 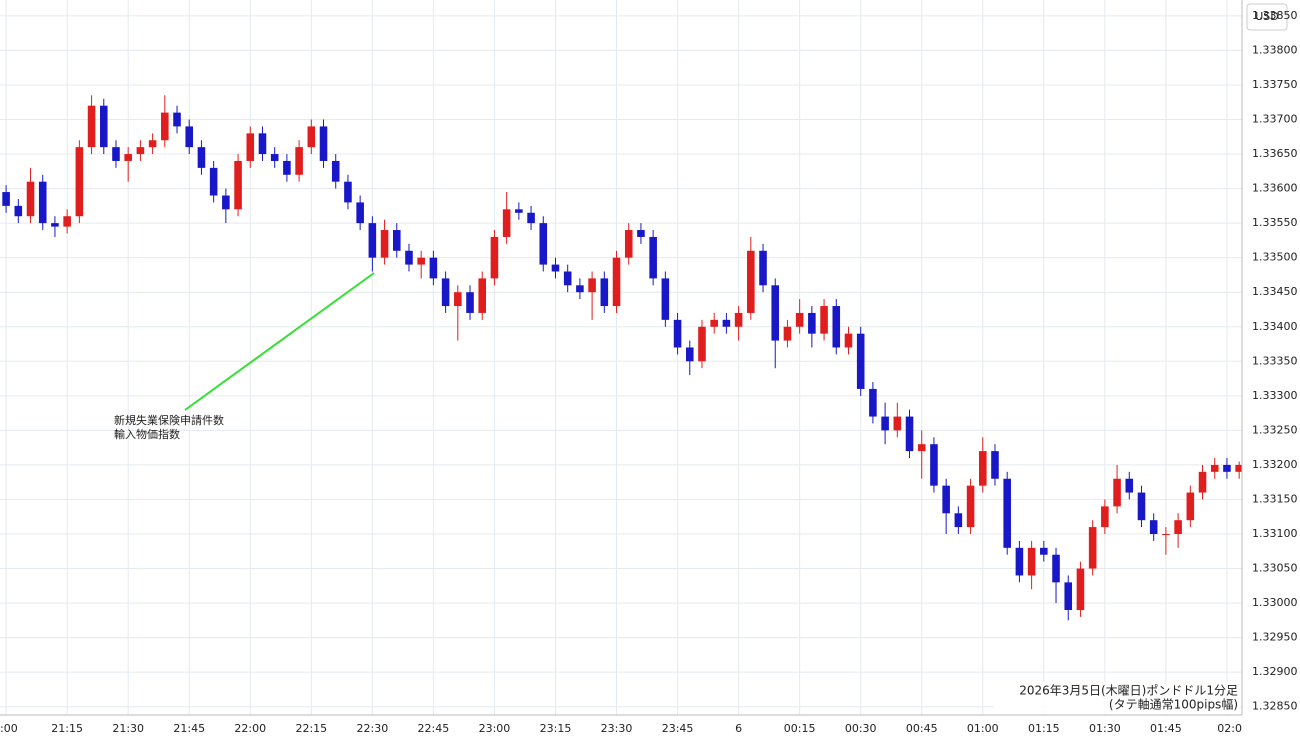 What do you see at coordinates (1275, 464) in the screenshot?
I see `y-tick-label: 1.33200` at bounding box center [1275, 464].